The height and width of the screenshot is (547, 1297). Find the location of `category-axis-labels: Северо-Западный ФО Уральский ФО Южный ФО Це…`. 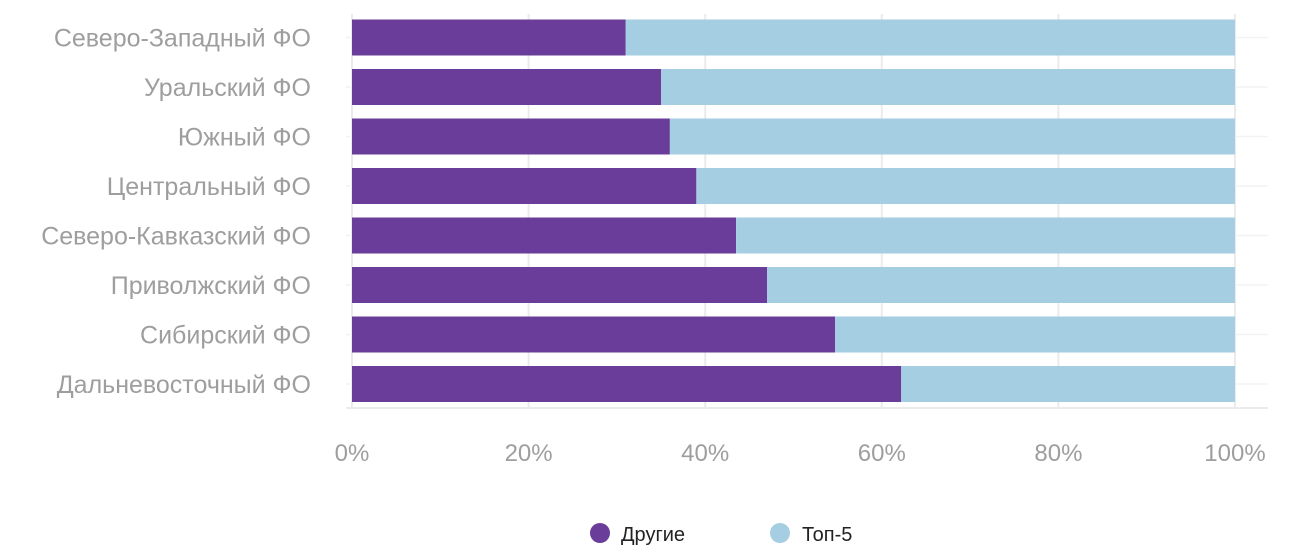

category-axis-labels: Северо-Западный ФО Уральский ФО Южный ФО Це… is located at coordinates (176, 212).